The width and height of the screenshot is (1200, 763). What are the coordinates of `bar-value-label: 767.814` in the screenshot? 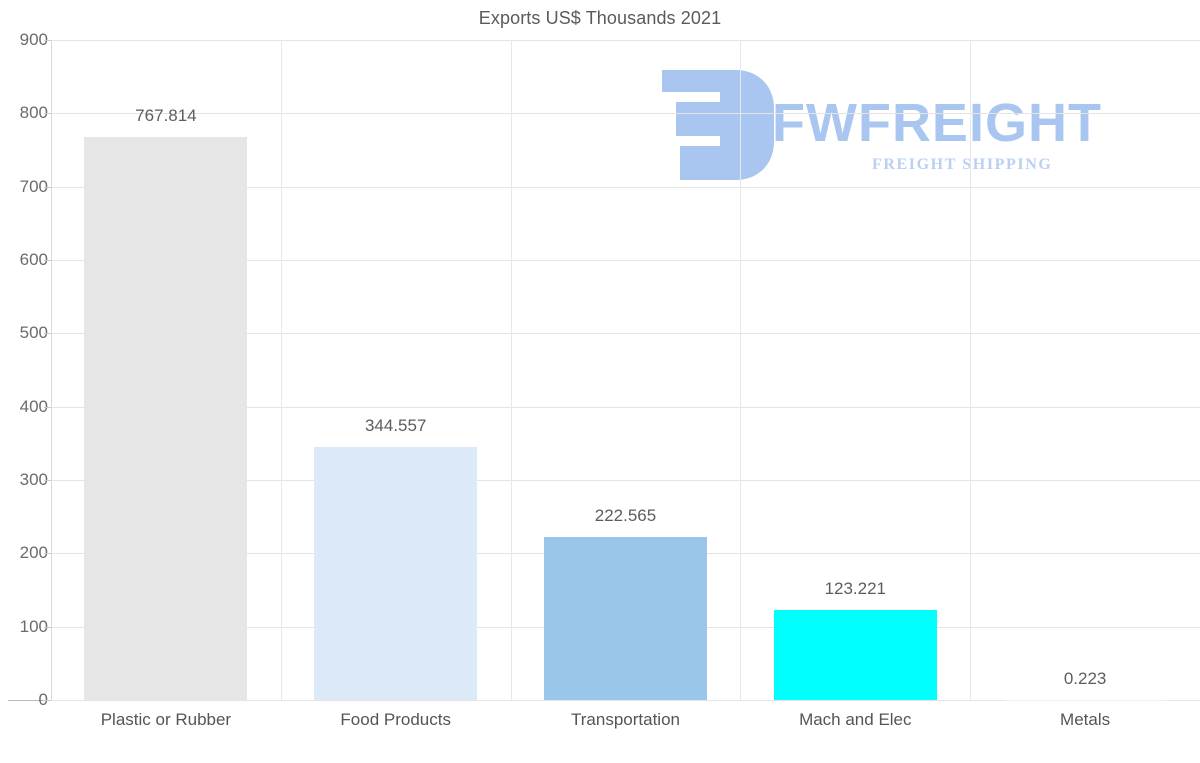 It's located at (166, 115).